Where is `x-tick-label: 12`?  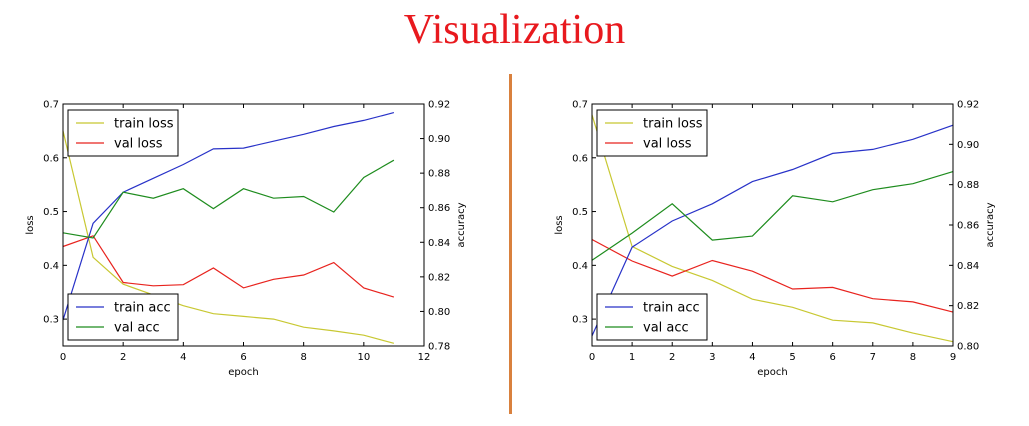 x-tick-label: 12 is located at coordinates (424, 357).